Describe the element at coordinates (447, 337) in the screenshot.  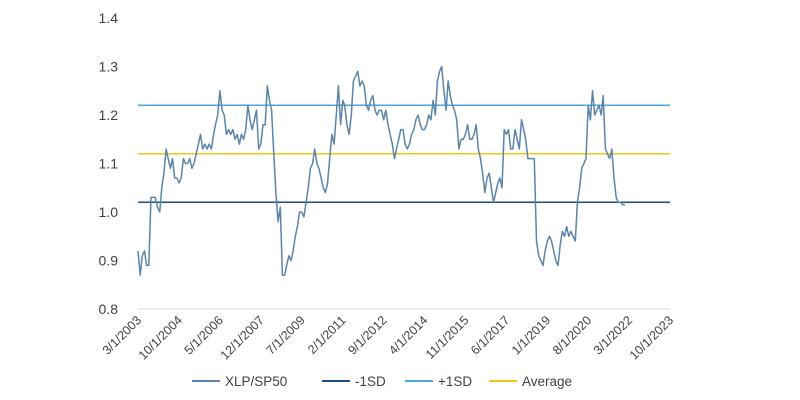
I see `x-tick-label: 11/1/2015` at that location.